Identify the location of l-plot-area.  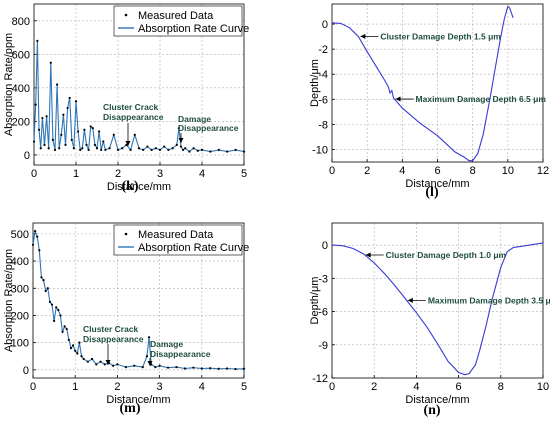
(437, 83).